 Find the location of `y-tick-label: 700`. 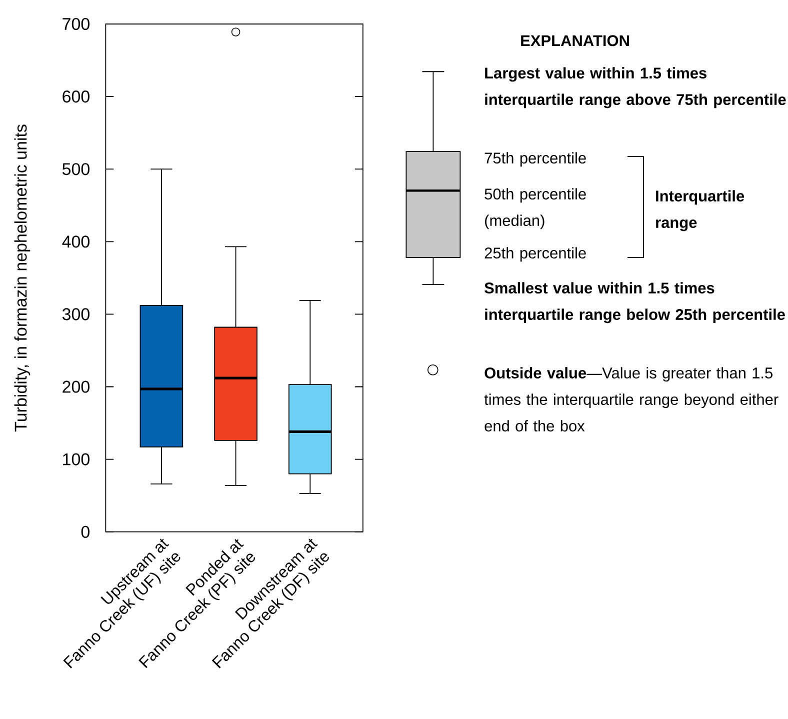

y-tick-label: 700 is located at coordinates (76, 24).